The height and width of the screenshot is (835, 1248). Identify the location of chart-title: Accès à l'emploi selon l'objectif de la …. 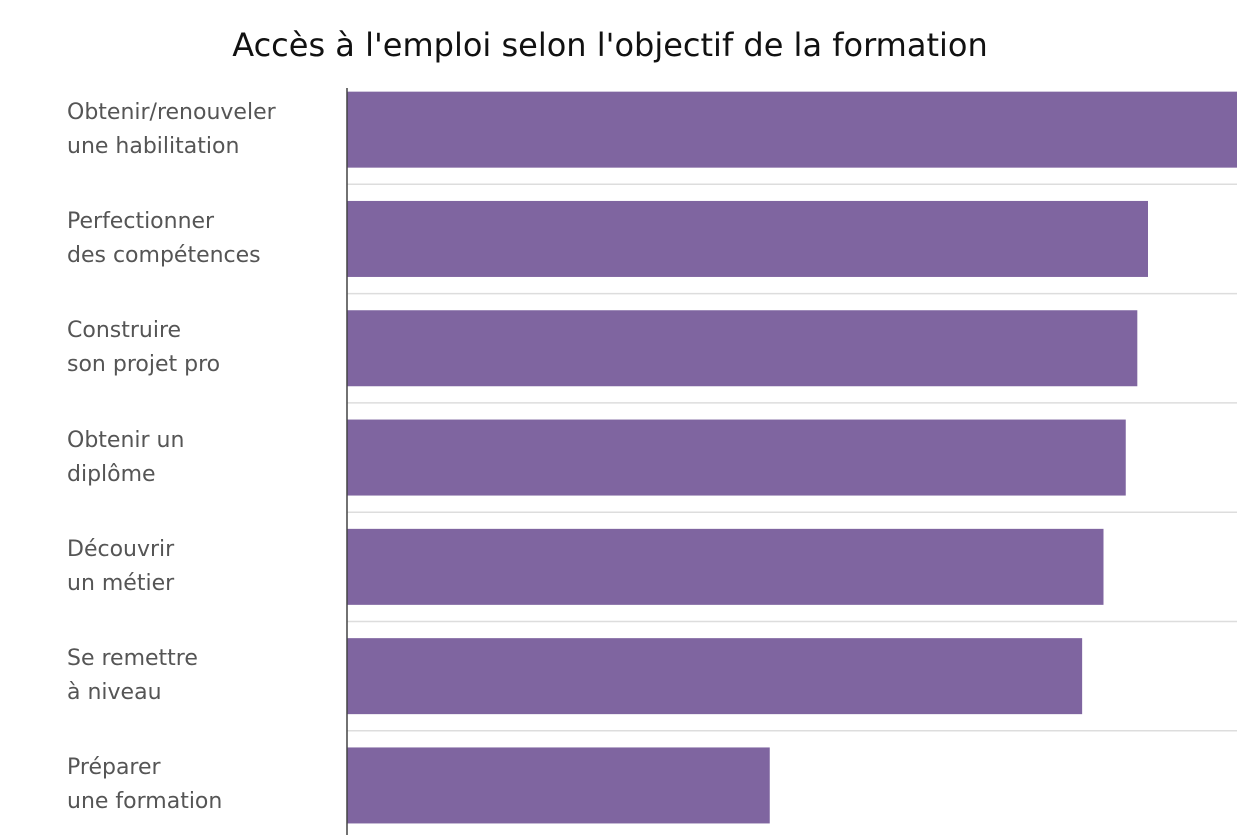
(610, 45).